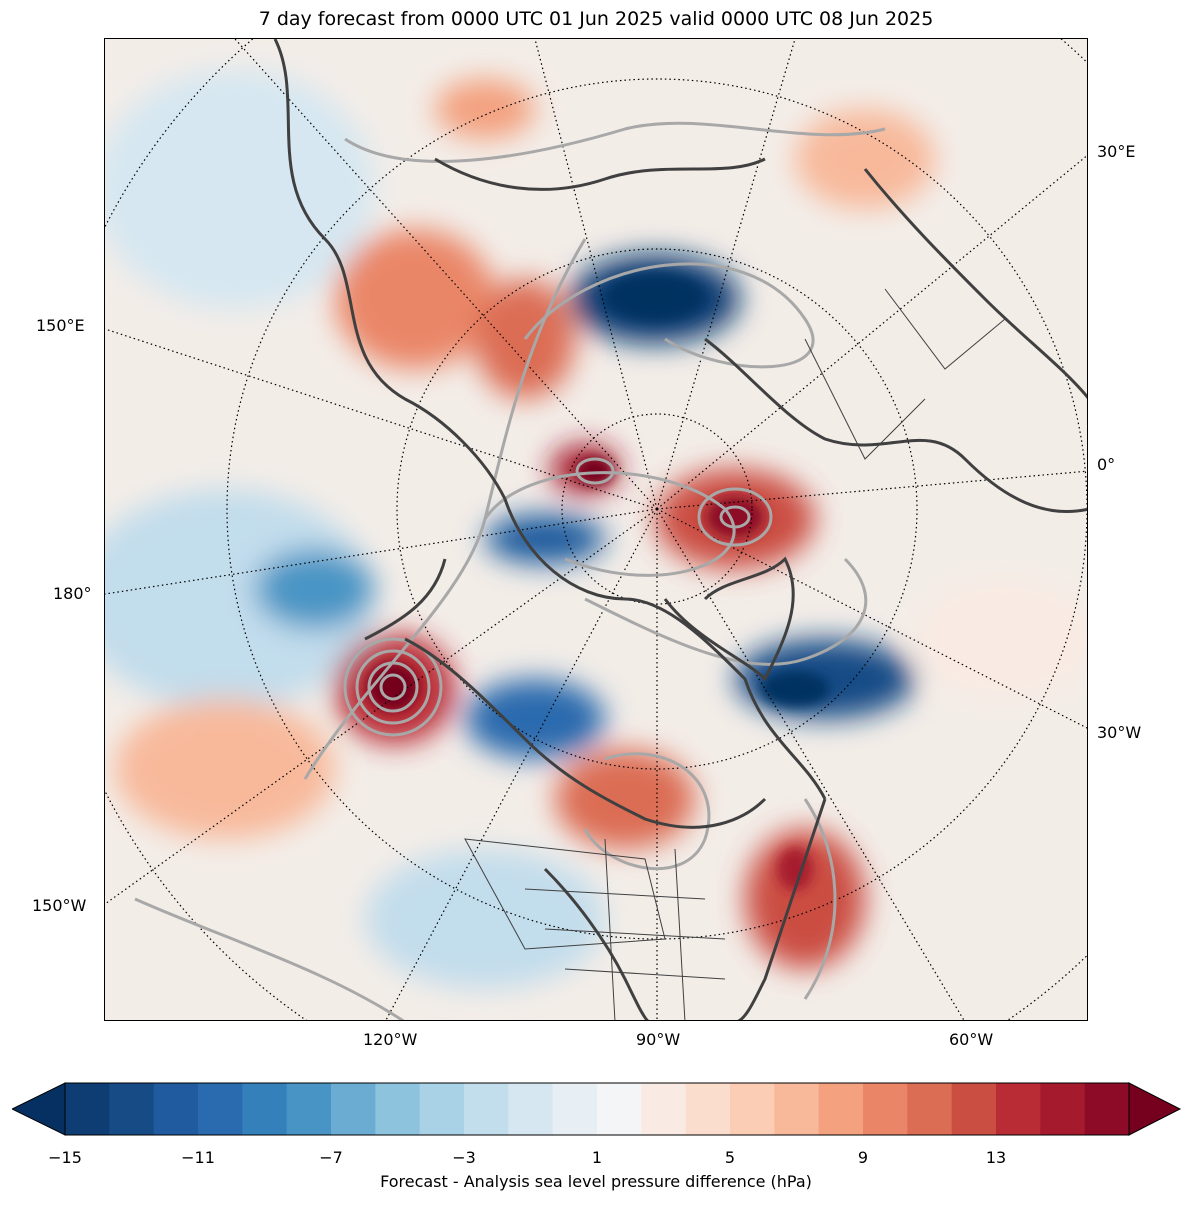  Describe the element at coordinates (1119, 732) in the screenshot. I see `lon-label-30w: 30°W` at that location.